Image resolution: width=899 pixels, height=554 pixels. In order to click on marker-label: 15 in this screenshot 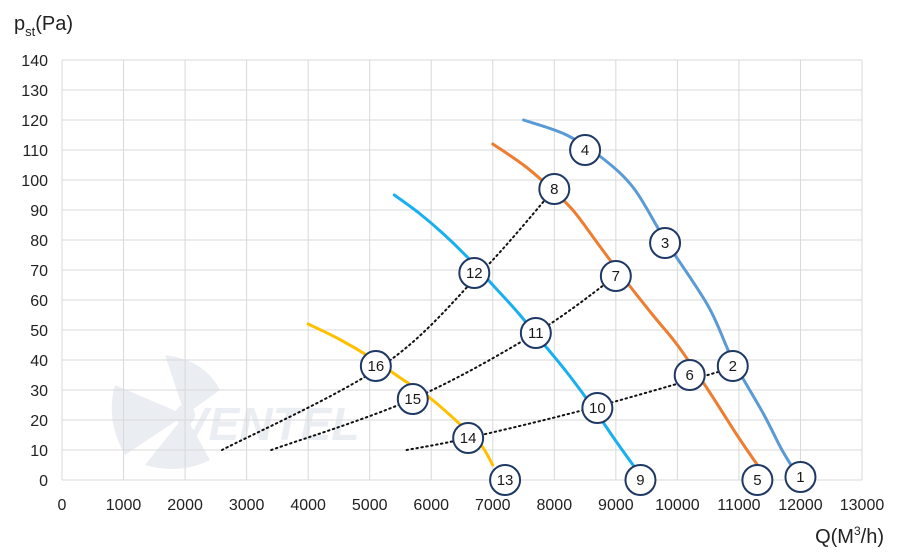, I will do `click(412, 399)`.